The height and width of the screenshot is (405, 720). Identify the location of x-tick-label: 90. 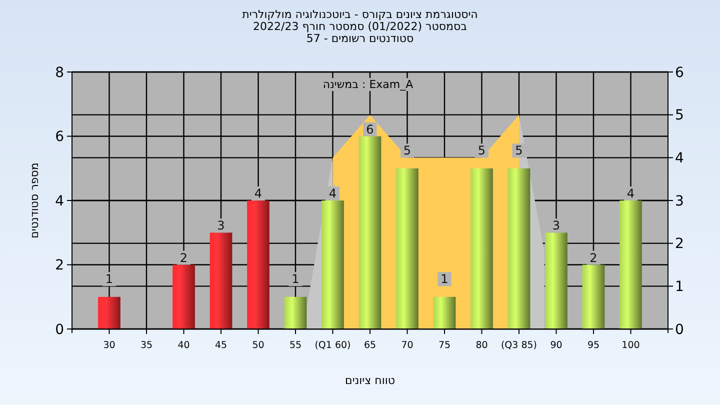
(556, 345).